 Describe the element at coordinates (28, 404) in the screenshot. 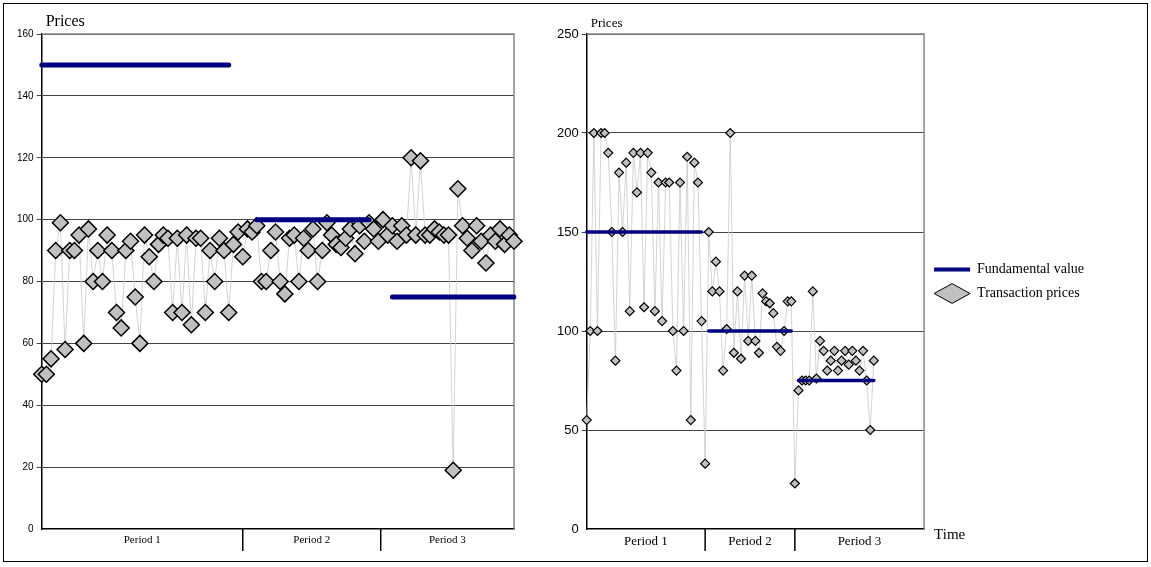

I see `y-tick-label: 40` at that location.